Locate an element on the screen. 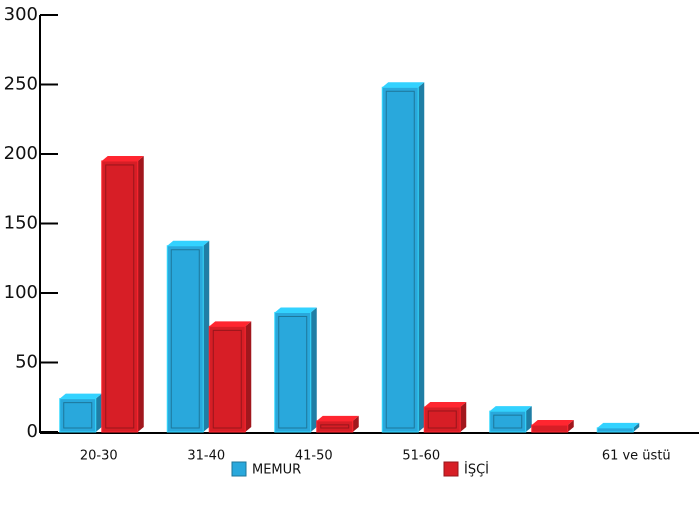 The width and height of the screenshot is (699, 516). y-tick-label: 50 is located at coordinates (26, 362).